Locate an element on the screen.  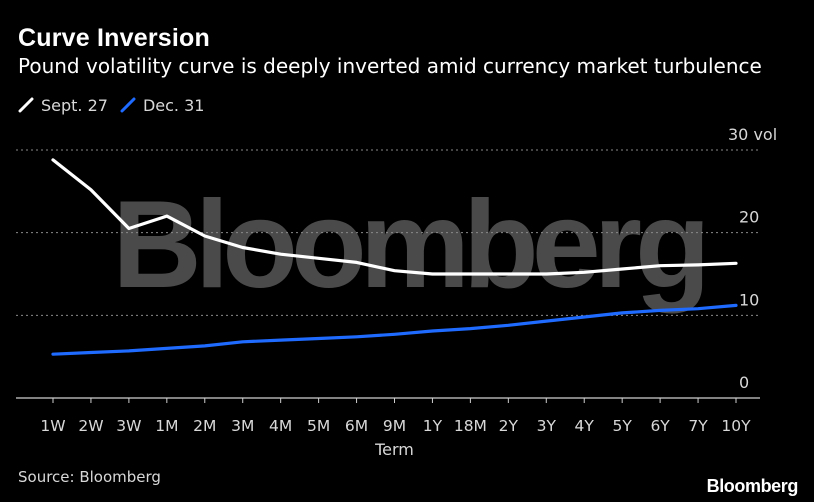
x-tick-label: 1M is located at coordinates (166, 426).